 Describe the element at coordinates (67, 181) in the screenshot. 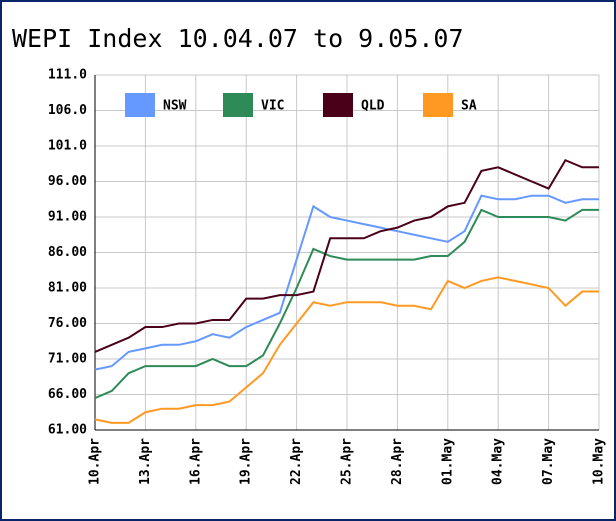

I see `y-tick-label: 96.00` at that location.